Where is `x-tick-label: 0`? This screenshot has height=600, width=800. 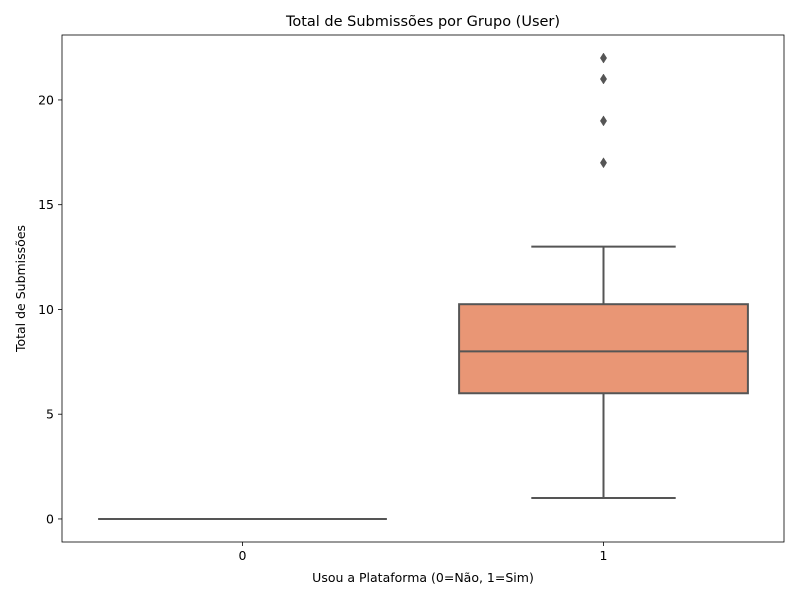
x-tick-label: 0 is located at coordinates (243, 555).